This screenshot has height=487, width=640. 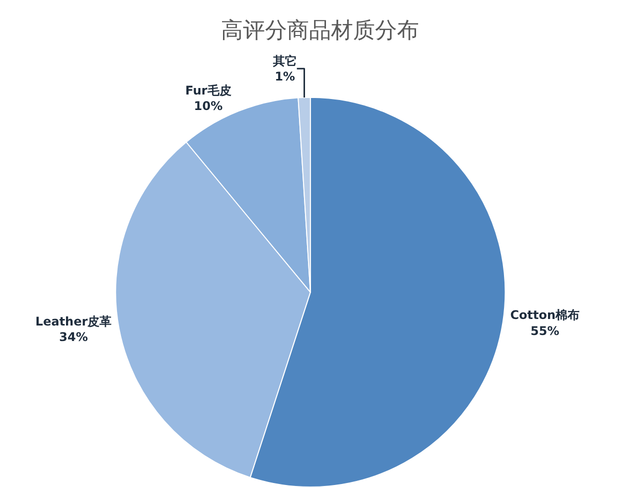 What do you see at coordinates (320, 31) in the screenshot?
I see `chart-title: 高评分商品材质分布` at bounding box center [320, 31].